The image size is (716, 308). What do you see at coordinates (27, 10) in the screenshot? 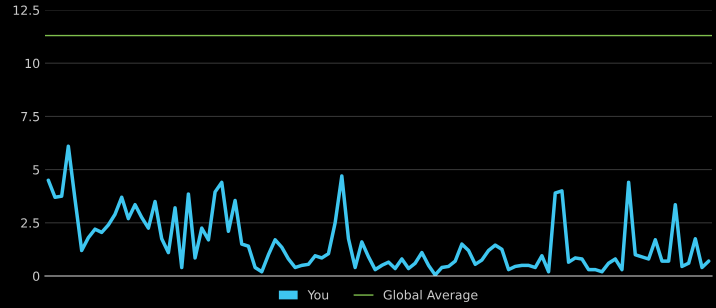
I see `y-tick-label: 12.5` at bounding box center [27, 10].